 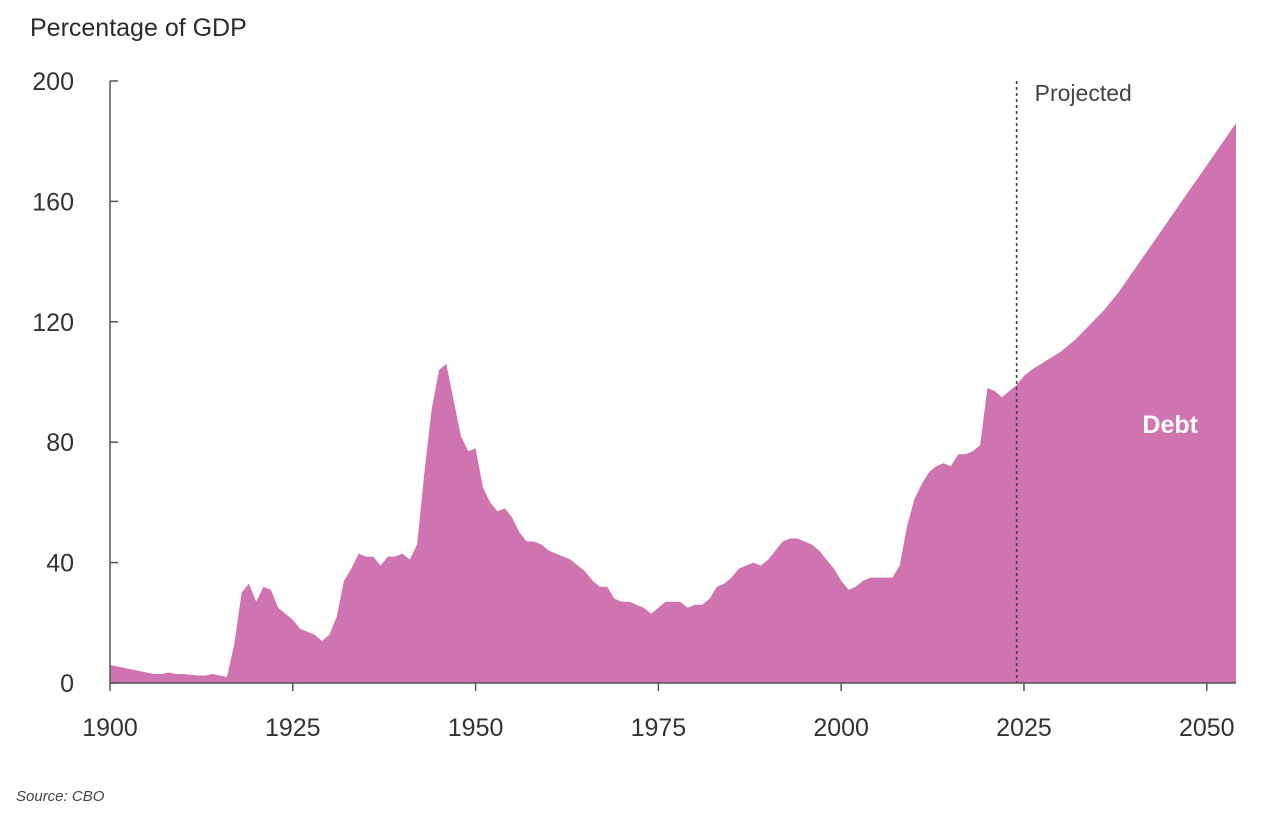 I want to click on x-tick-label: 2050, so click(x=1207, y=728).